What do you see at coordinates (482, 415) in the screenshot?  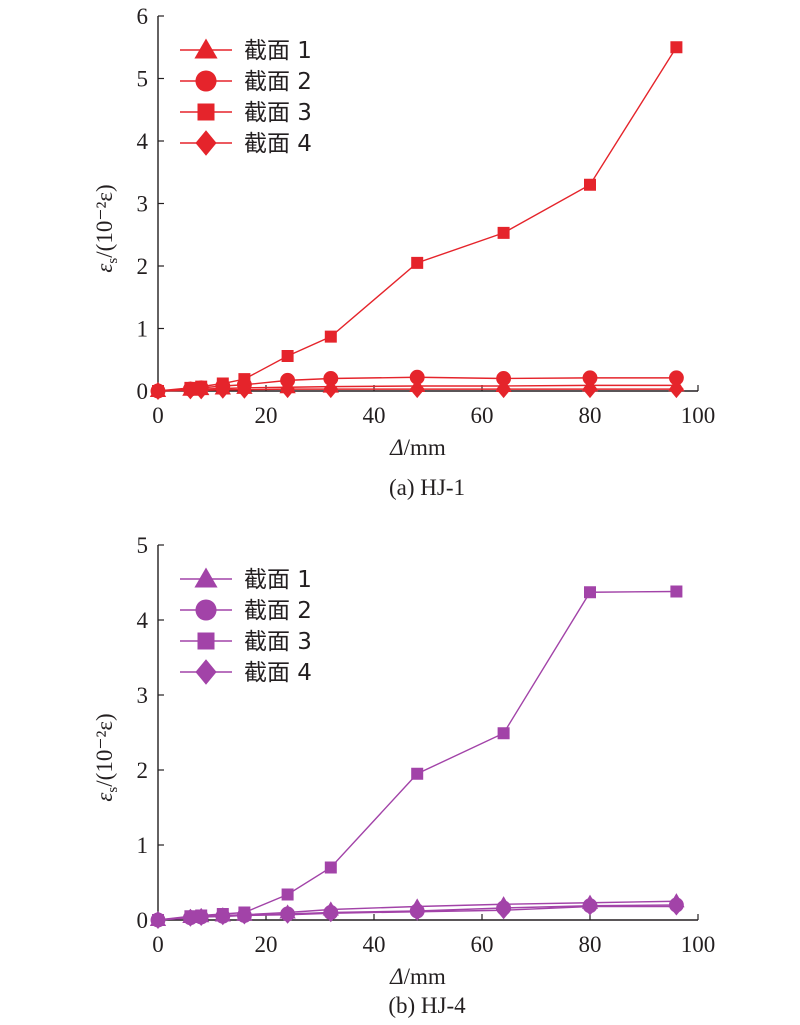 I see `x-tick-label: 60` at bounding box center [482, 415].